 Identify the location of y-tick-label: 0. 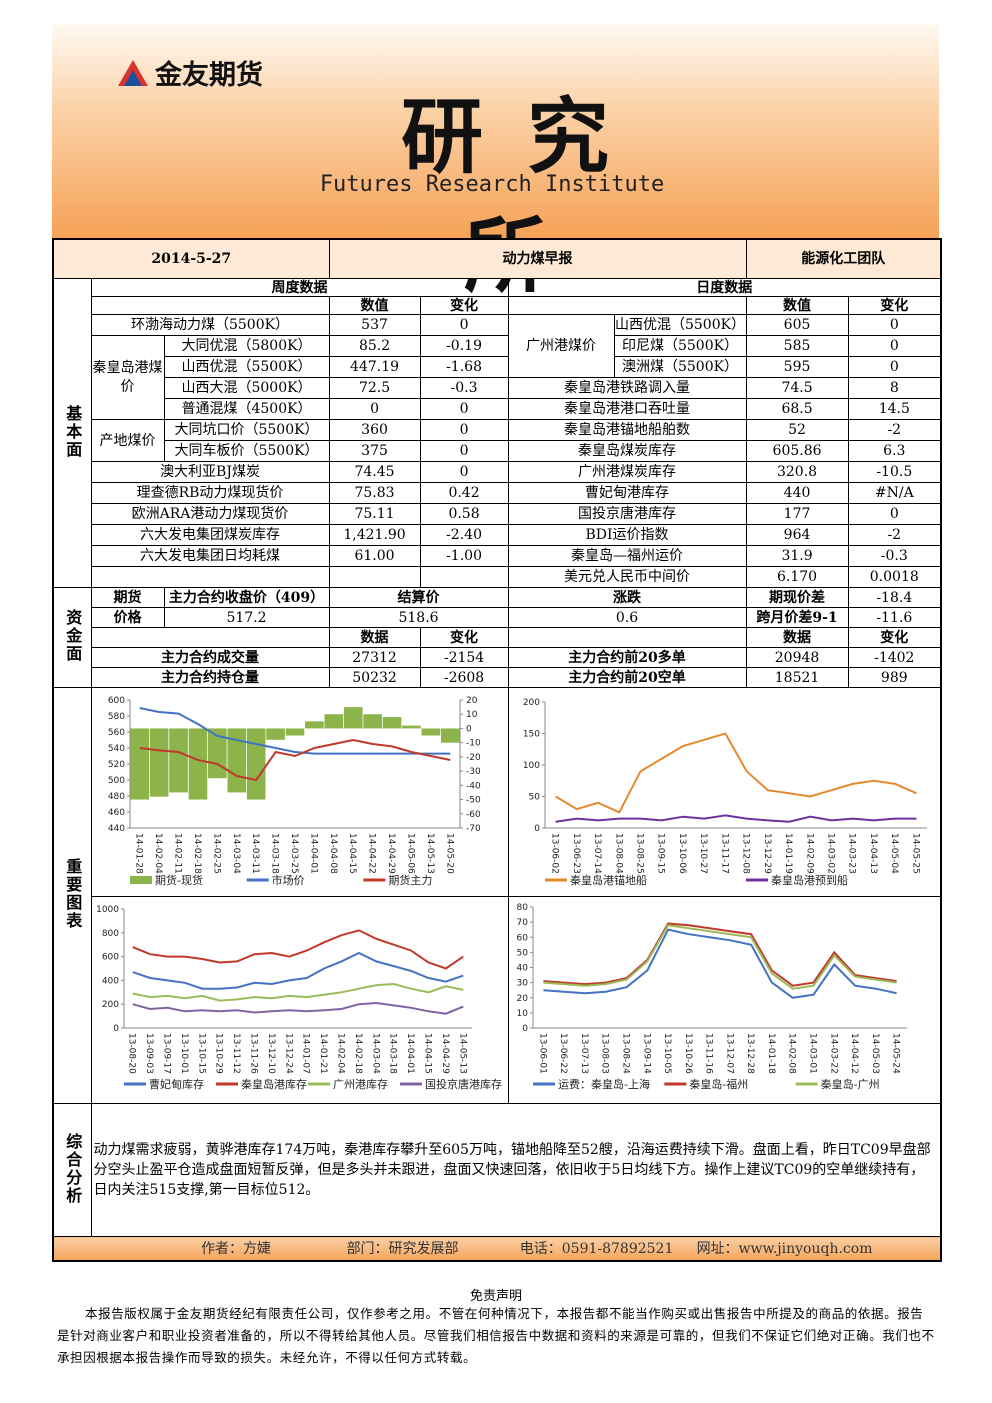
(116, 1029).